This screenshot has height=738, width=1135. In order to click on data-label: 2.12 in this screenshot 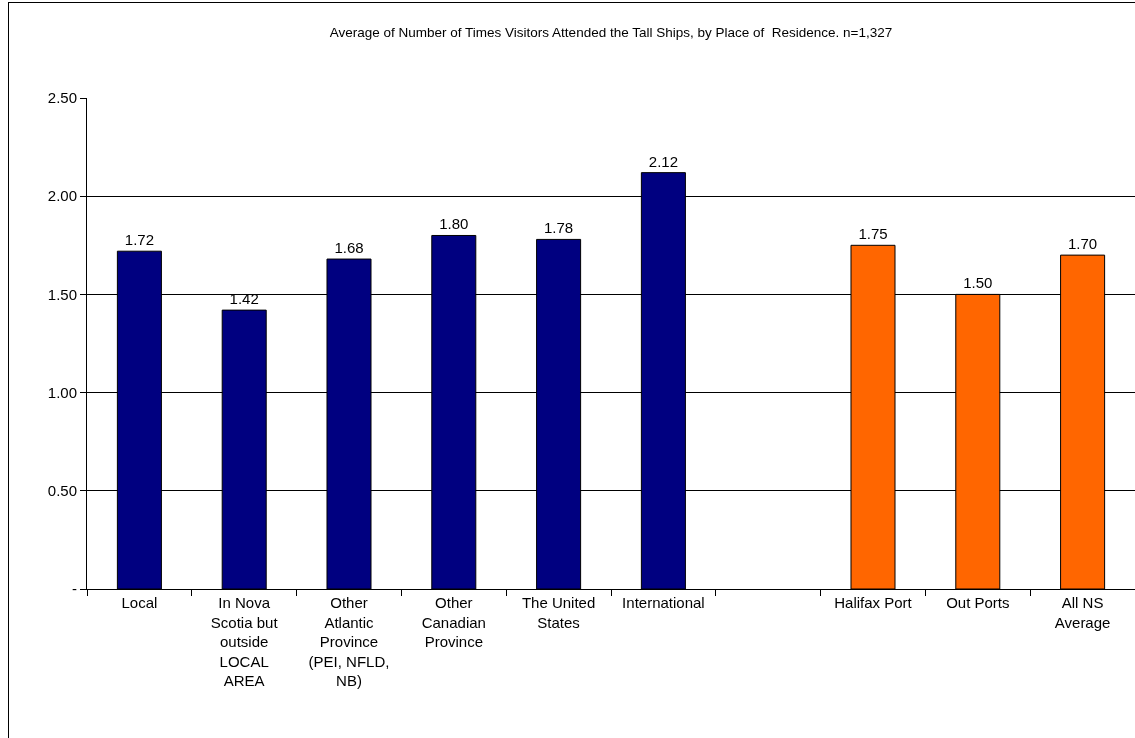, I will do `click(663, 161)`.